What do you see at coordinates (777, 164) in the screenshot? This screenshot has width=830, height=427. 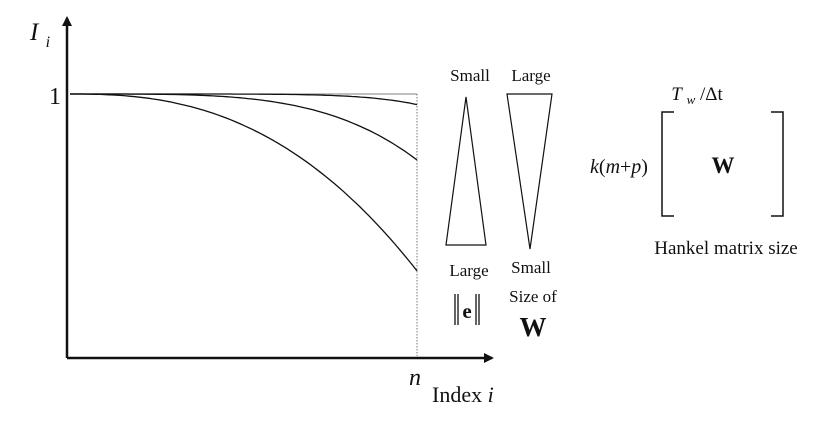 I see `right-bracket` at bounding box center [777, 164].